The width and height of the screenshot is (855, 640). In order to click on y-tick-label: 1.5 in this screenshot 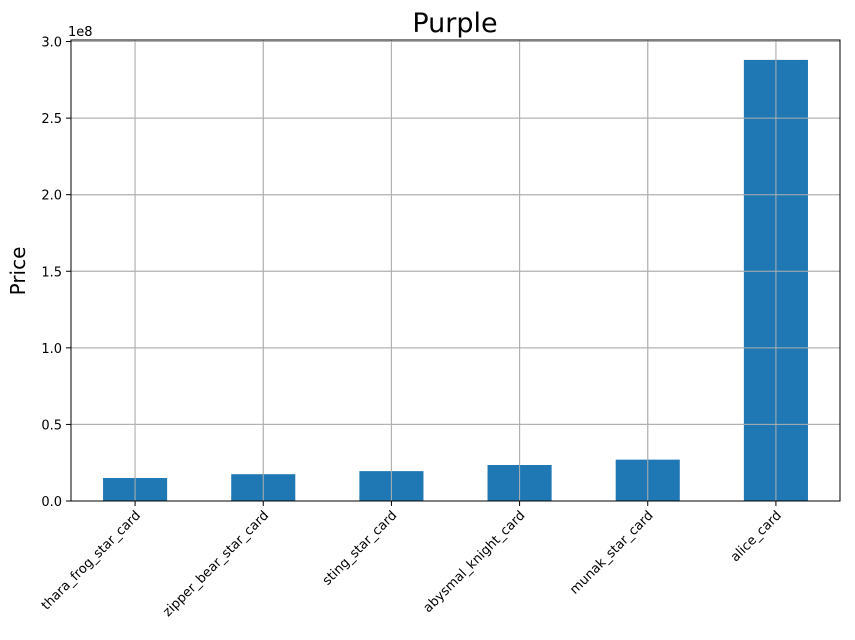, I will do `click(51, 272)`.